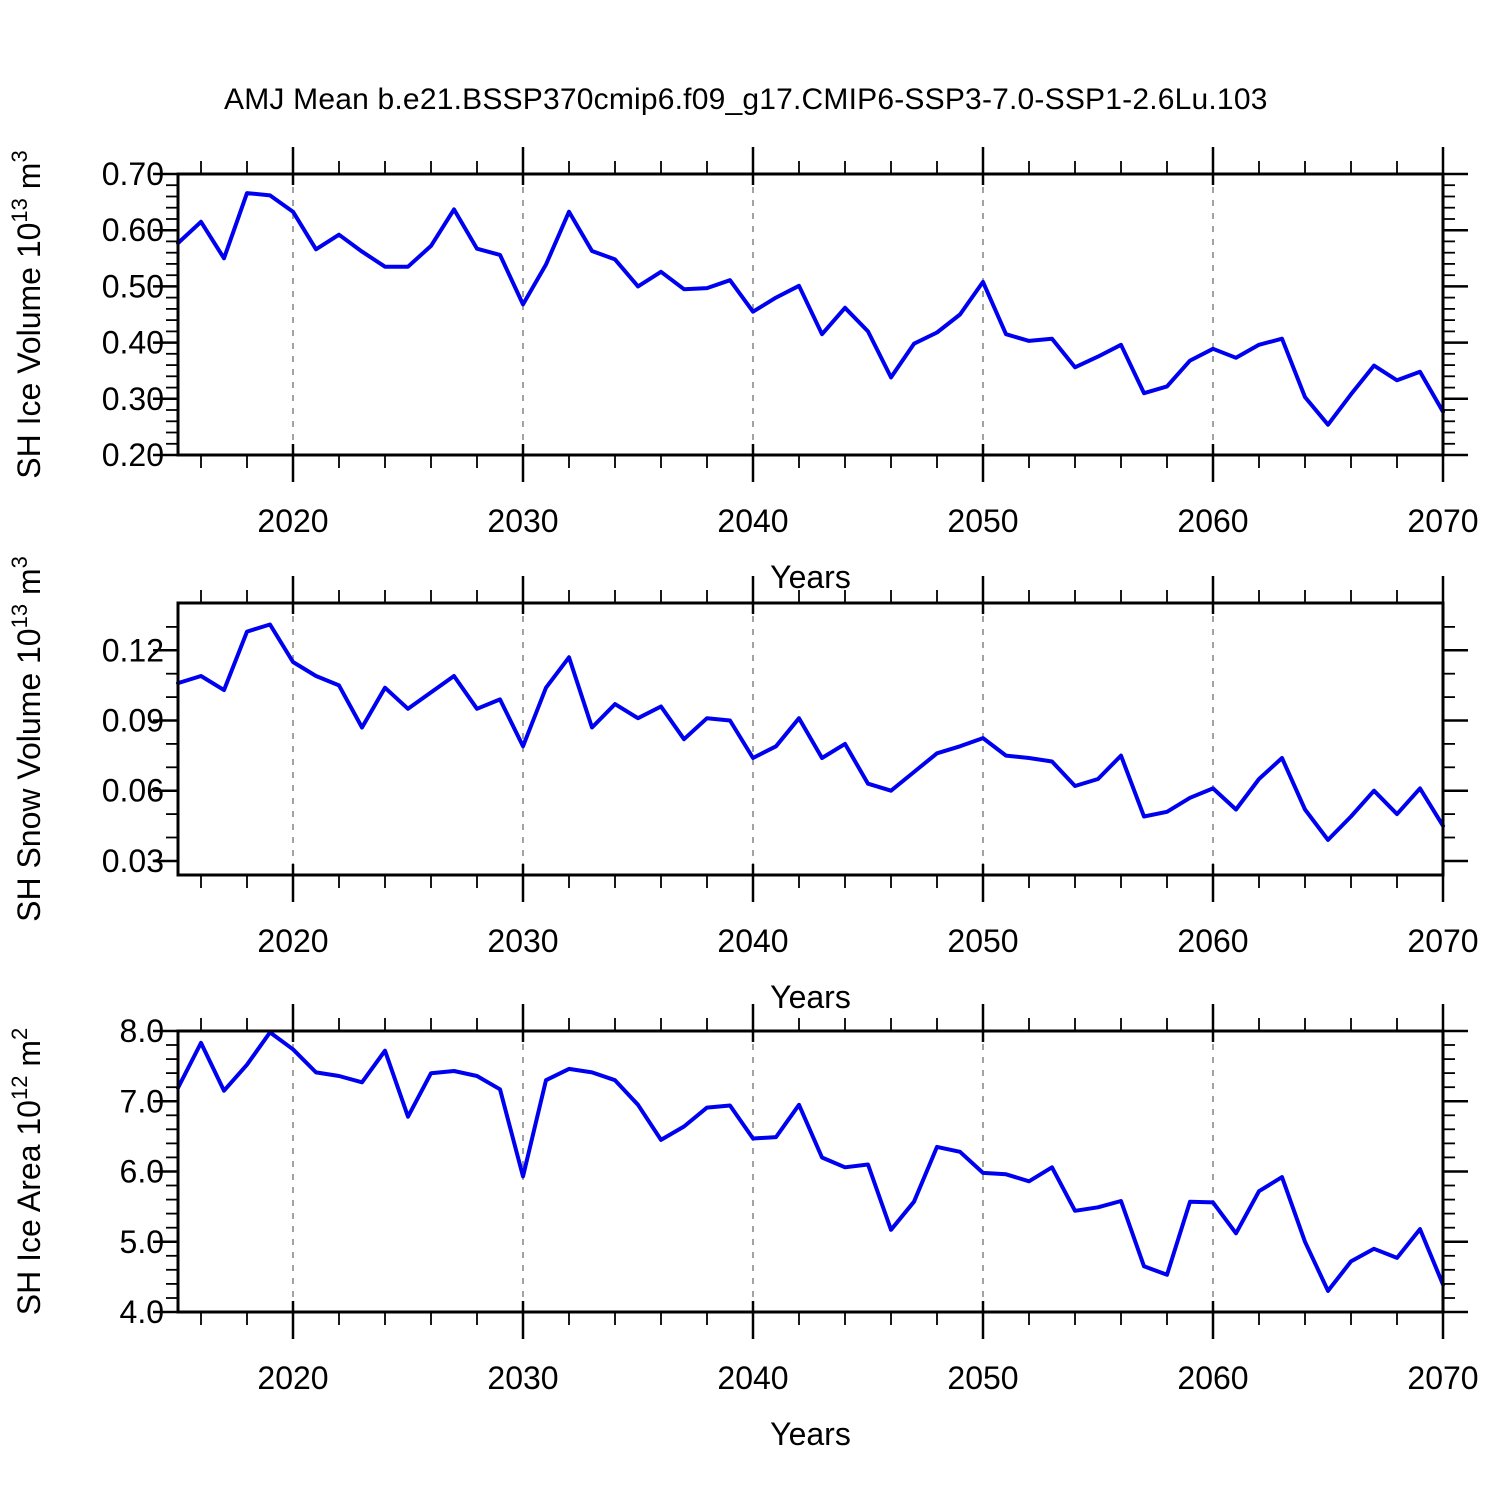 This screenshot has width=1500, height=1500. What do you see at coordinates (133, 286) in the screenshot?
I see `y-tick-label: 0.50` at bounding box center [133, 286].